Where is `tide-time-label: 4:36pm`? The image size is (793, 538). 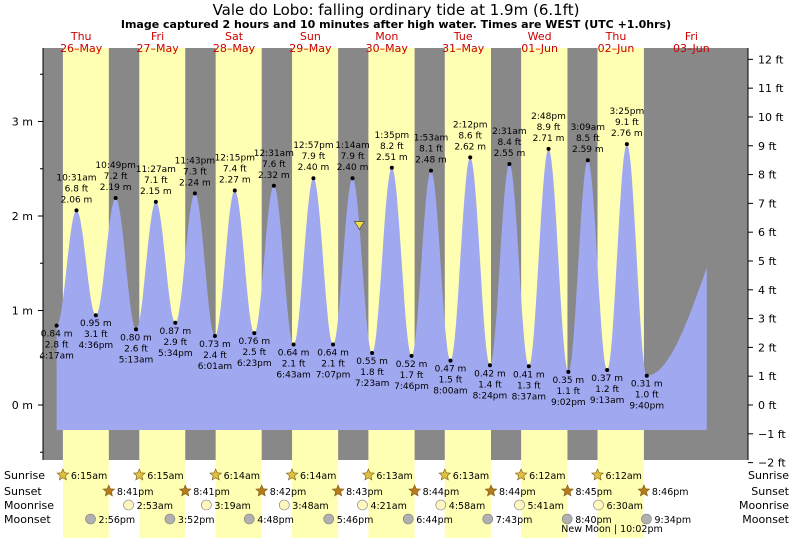 tide-time-label: 4:36pm is located at coordinates (95, 346).